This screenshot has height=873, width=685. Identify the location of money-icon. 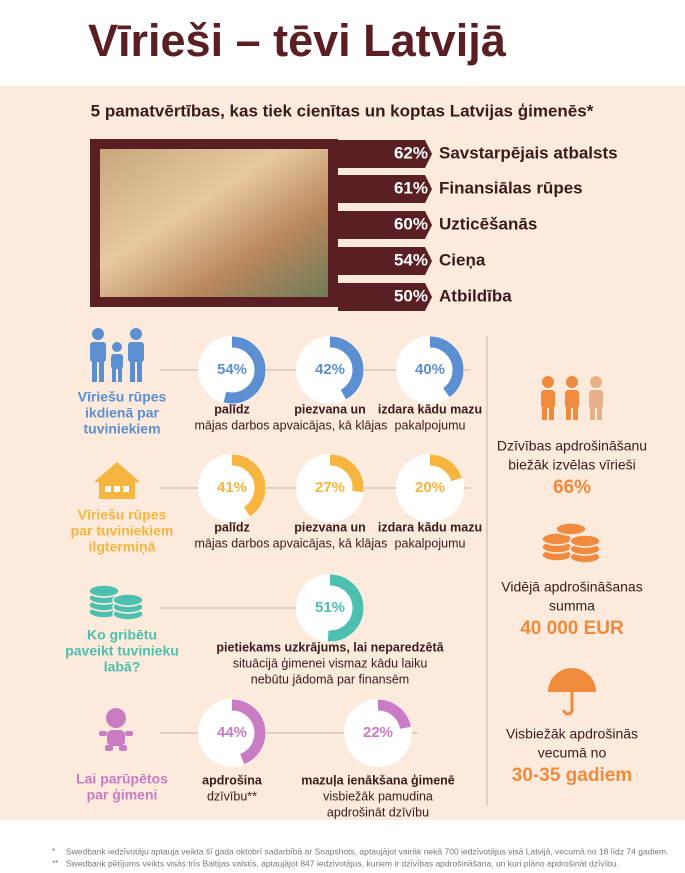
(571, 543).